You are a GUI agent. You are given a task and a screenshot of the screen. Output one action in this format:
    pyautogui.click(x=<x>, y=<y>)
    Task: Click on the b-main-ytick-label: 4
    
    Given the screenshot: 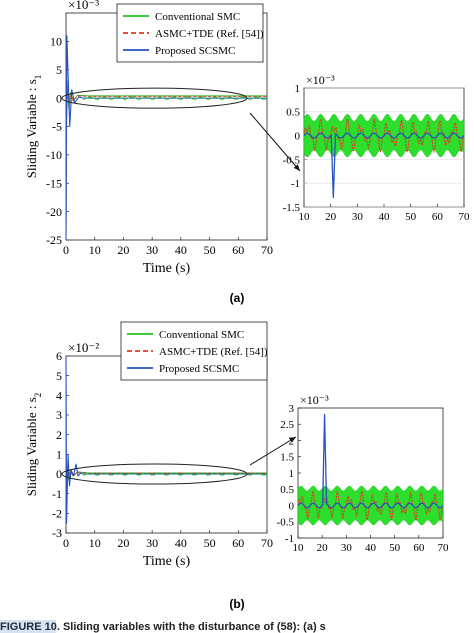 What is the action you would take?
    pyautogui.click(x=59, y=396)
    